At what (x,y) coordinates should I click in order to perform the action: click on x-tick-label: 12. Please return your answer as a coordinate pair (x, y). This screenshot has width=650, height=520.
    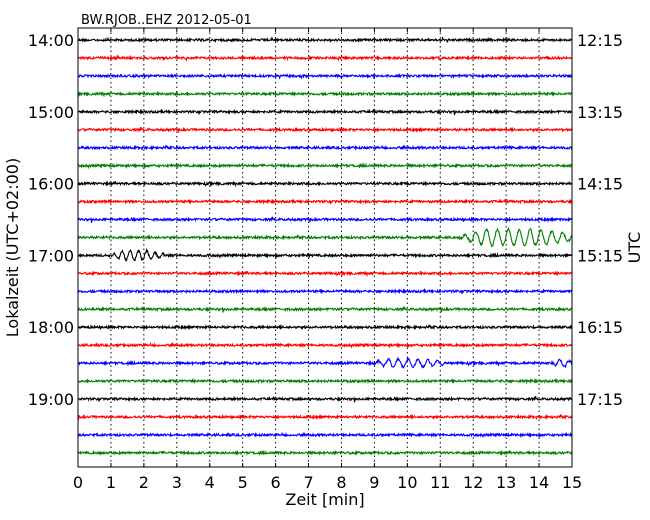
    Looking at the image, I should click on (473, 482).